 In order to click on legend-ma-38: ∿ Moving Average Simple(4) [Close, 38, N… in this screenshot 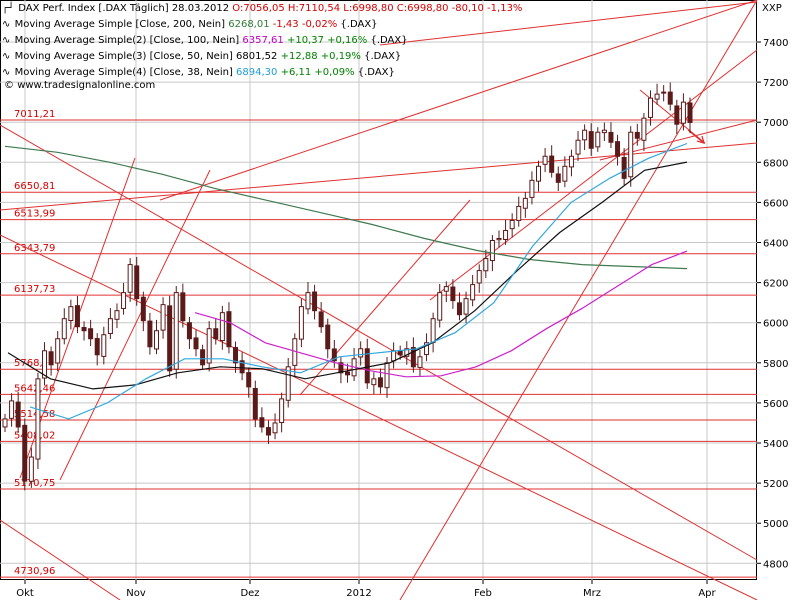, I will do `click(262, 73)`.